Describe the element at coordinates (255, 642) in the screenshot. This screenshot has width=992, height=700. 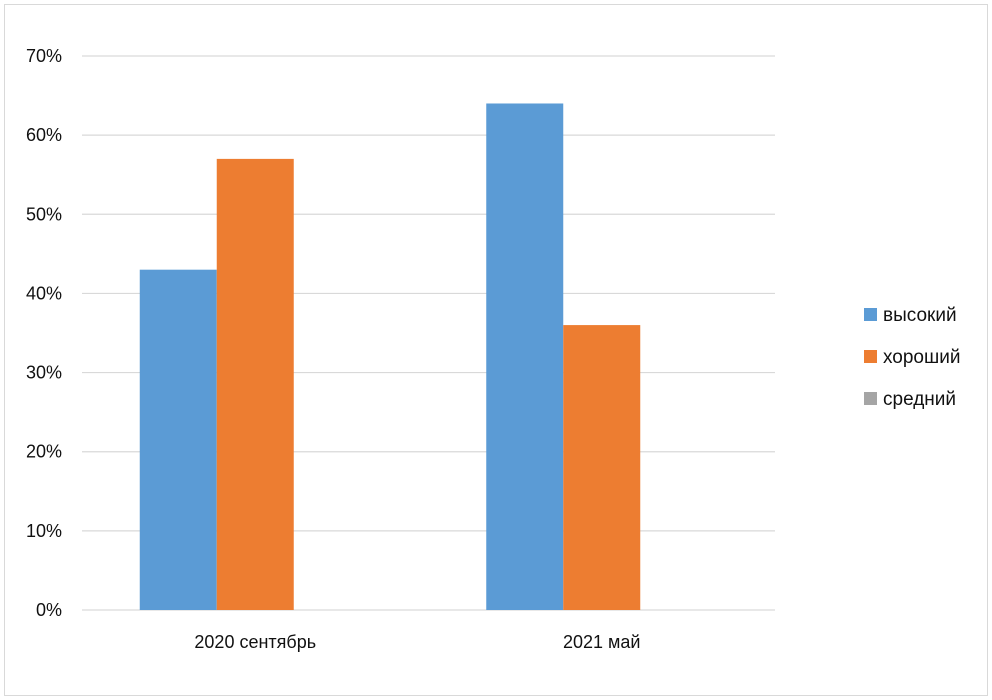
I see `x-tick-label: 2020 сентябрь` at that location.